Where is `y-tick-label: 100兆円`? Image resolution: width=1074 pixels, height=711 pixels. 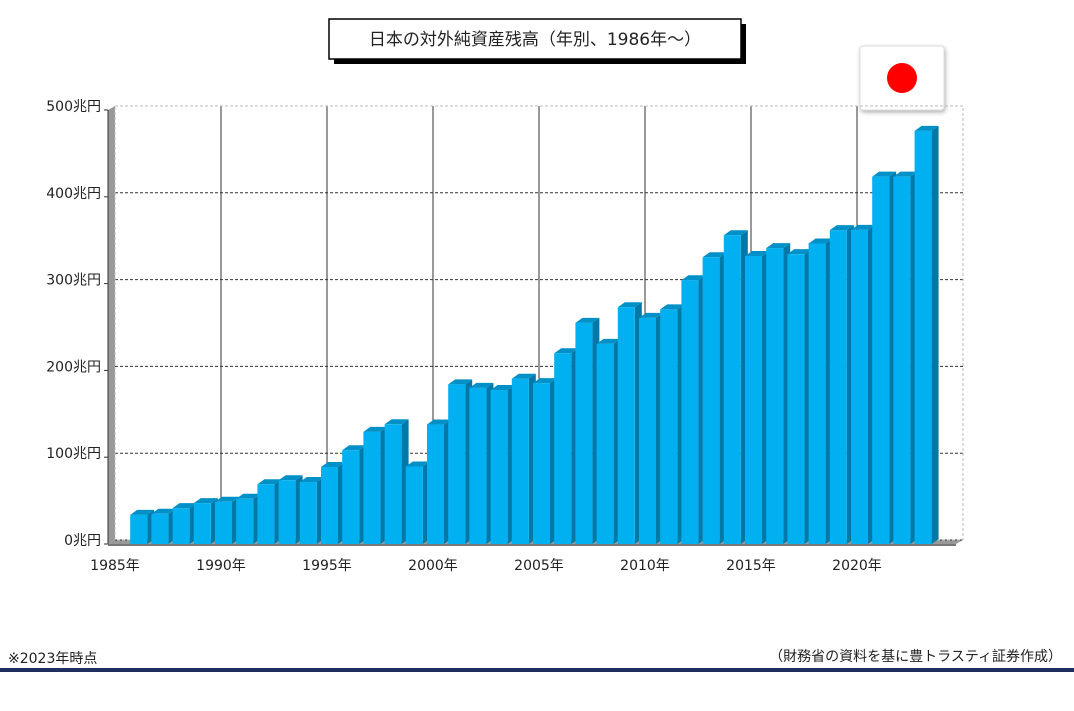 y-tick-label: 100兆円 is located at coordinates (73, 454).